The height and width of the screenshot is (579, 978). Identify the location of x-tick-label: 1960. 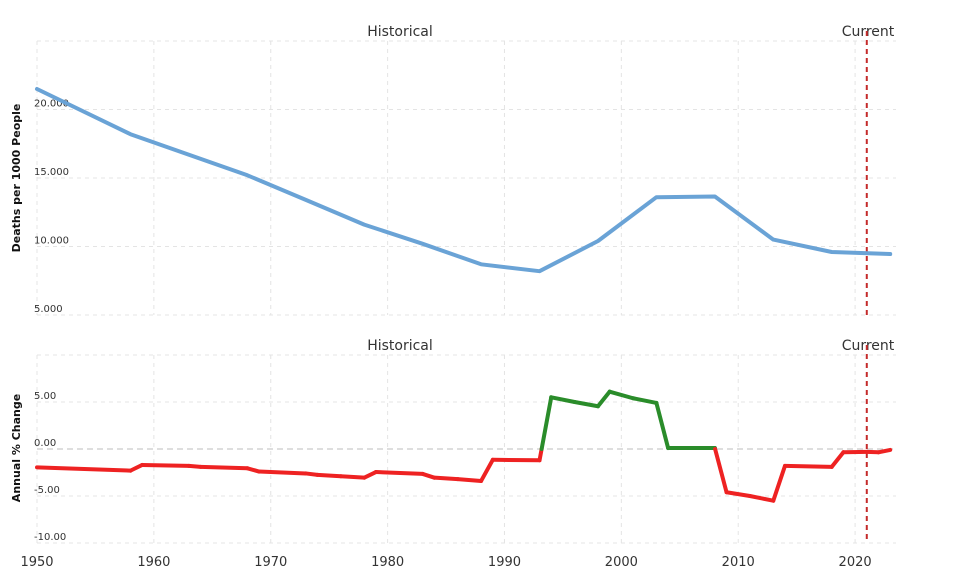
(153, 562).